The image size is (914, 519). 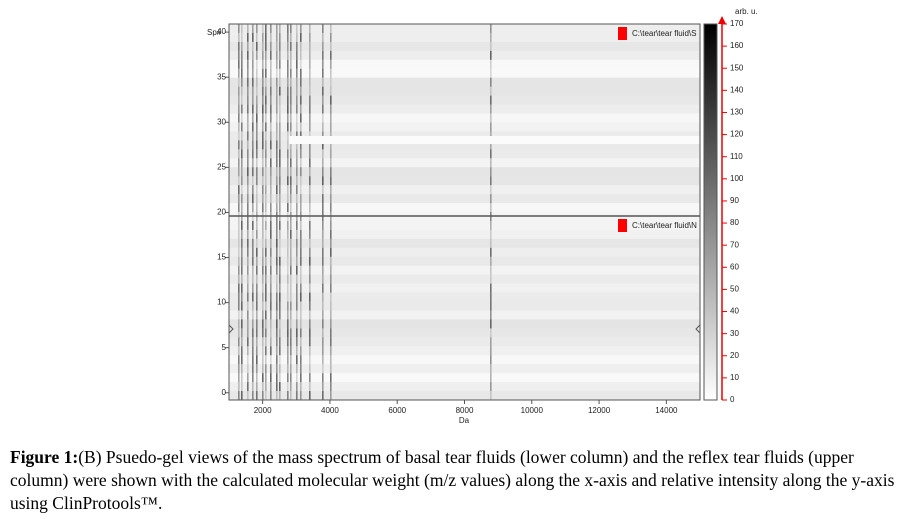 What do you see at coordinates (734, 266) in the screenshot?
I see `colorbar-tick-label: 60` at bounding box center [734, 266].